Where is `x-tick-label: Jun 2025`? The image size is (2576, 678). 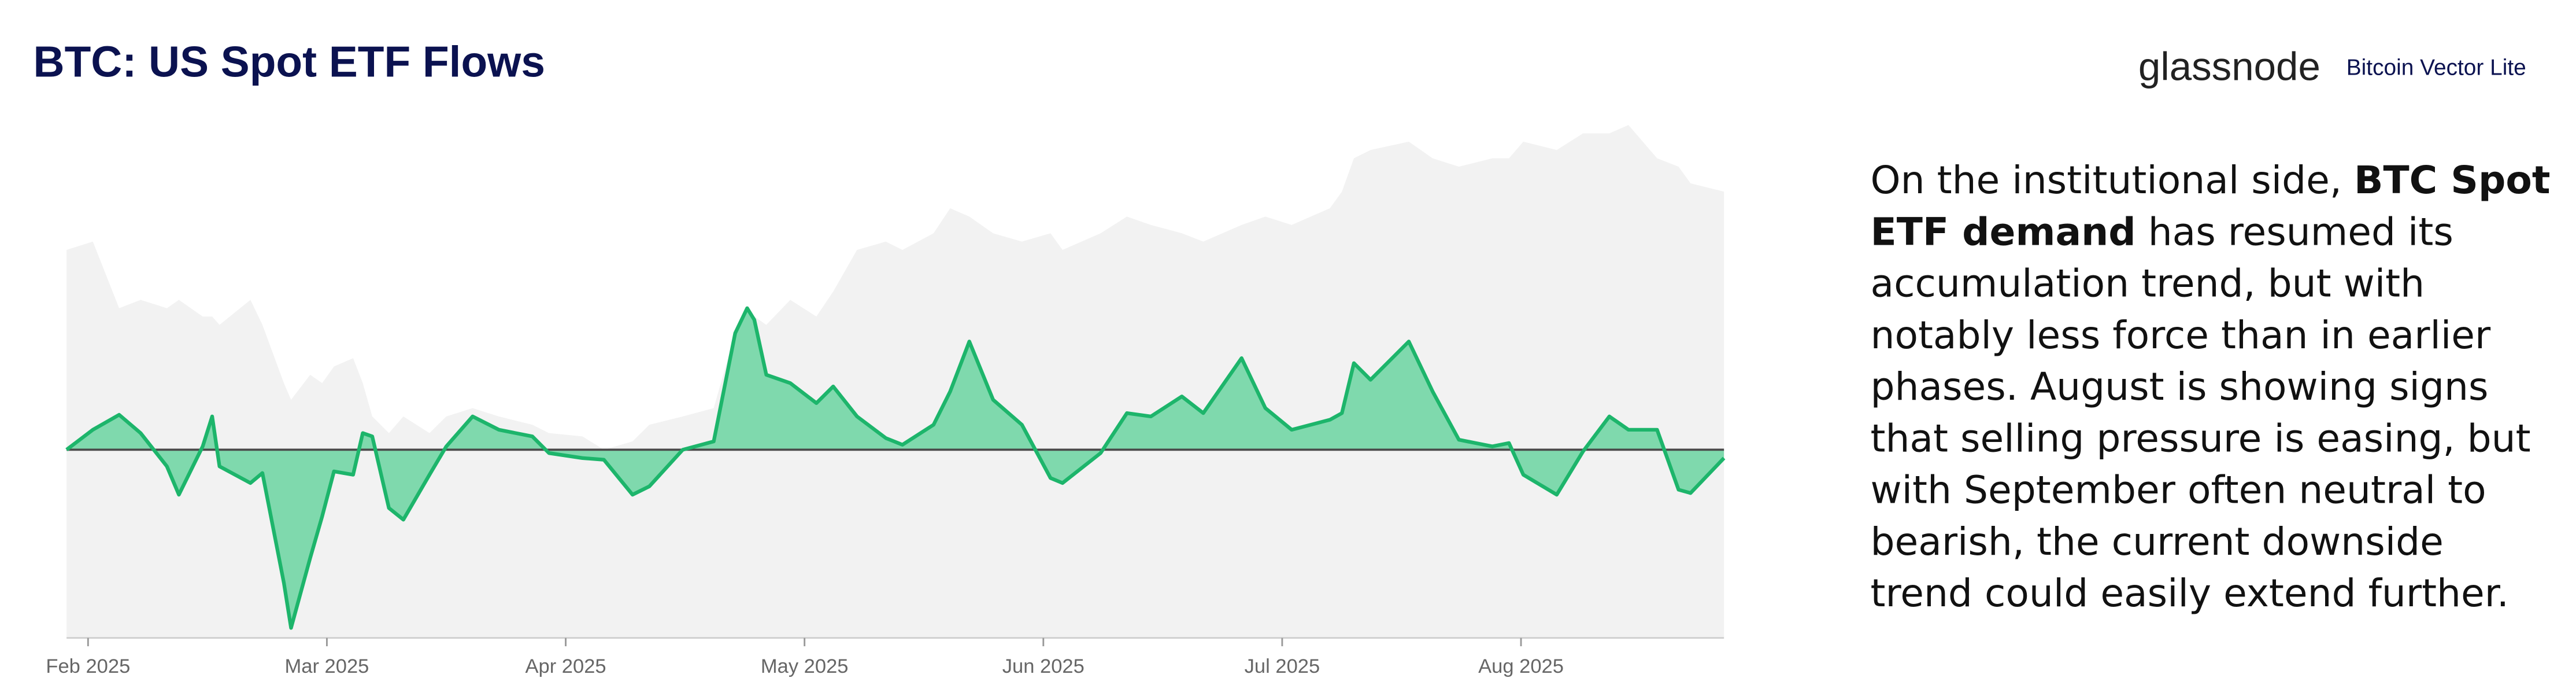 x-tick-label: Jun 2025 is located at coordinates (1043, 666).